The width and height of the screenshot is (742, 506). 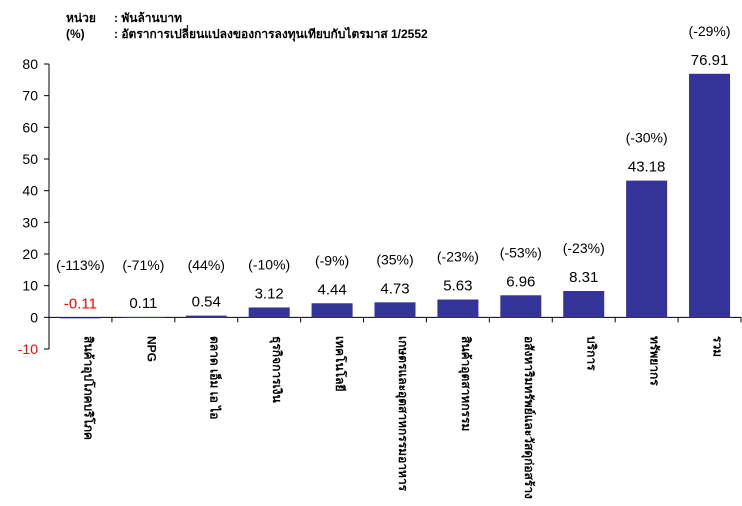 What do you see at coordinates (592, 353) in the screenshot?
I see `x-tick-label: บริการ` at bounding box center [592, 353].